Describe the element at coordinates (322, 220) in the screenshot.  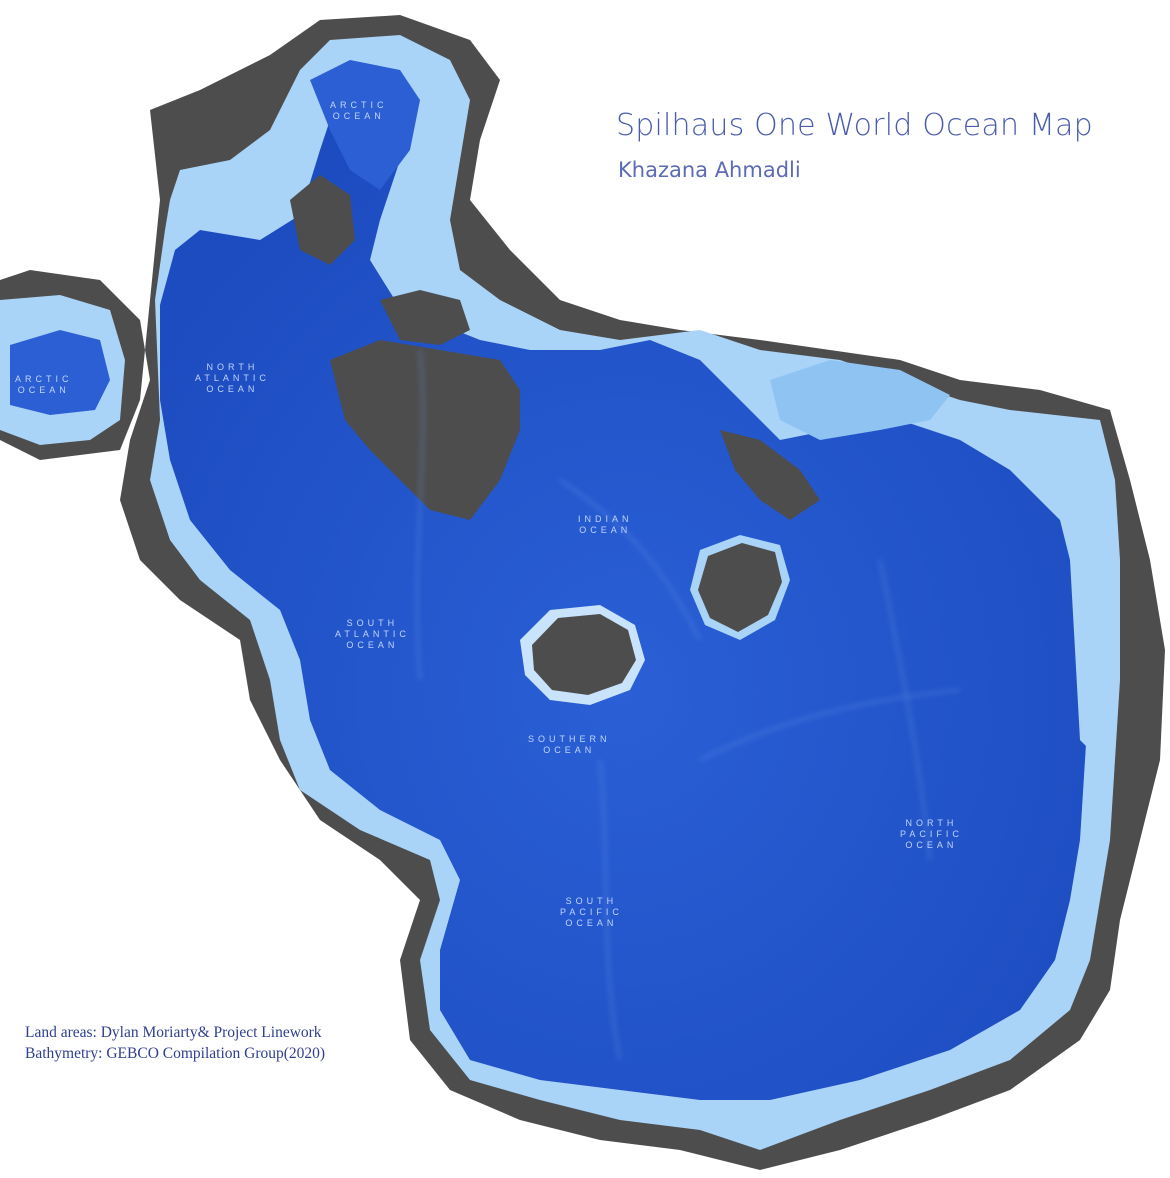
I see `greenland-land` at that location.